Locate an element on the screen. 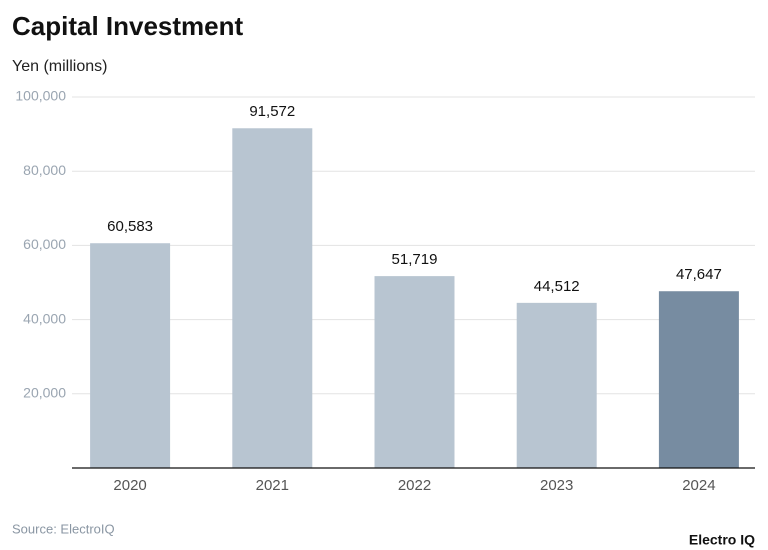 Image resolution: width=768 pixels, height=550 pixels. chart-title: Capital Investment is located at coordinates (128, 26).